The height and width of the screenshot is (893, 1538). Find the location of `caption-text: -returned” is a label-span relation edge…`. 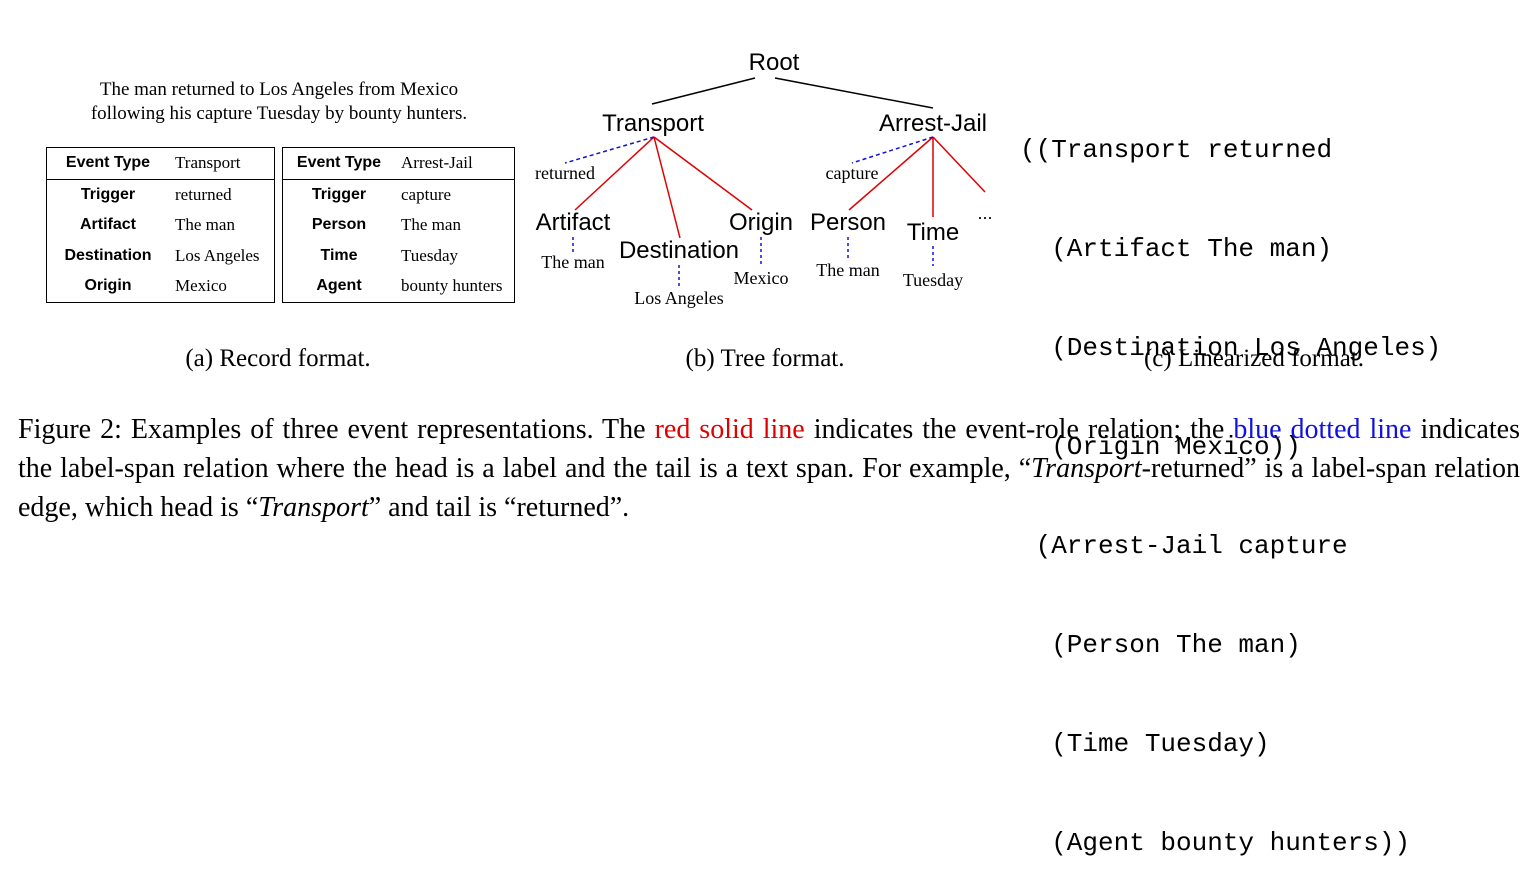

caption-text: -returned” is a label-span relation edge… is located at coordinates (769, 488).